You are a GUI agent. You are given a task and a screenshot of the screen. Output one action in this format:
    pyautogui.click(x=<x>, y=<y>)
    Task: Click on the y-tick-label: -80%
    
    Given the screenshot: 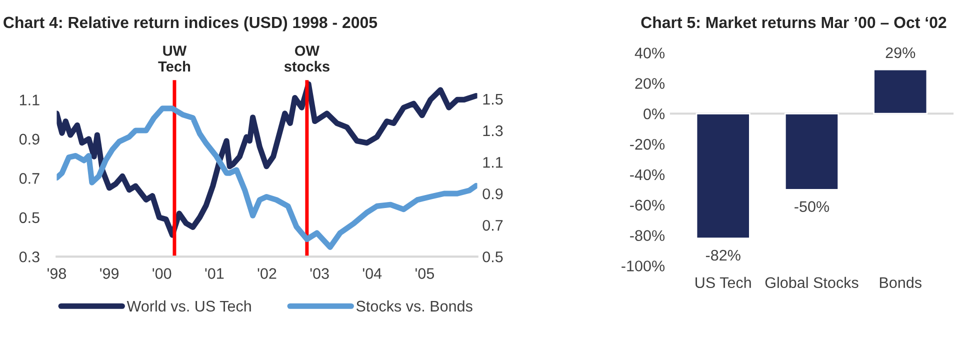 What is the action you would take?
    pyautogui.click(x=647, y=235)
    